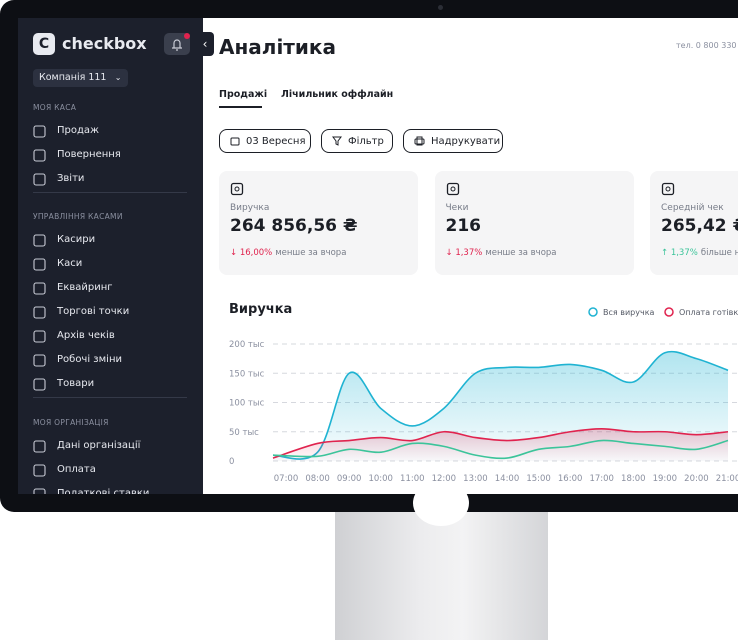 Image resolution: width=738 pixels, height=640 pixels. I want to click on menu-item: Податкові ставки, so click(110, 490).